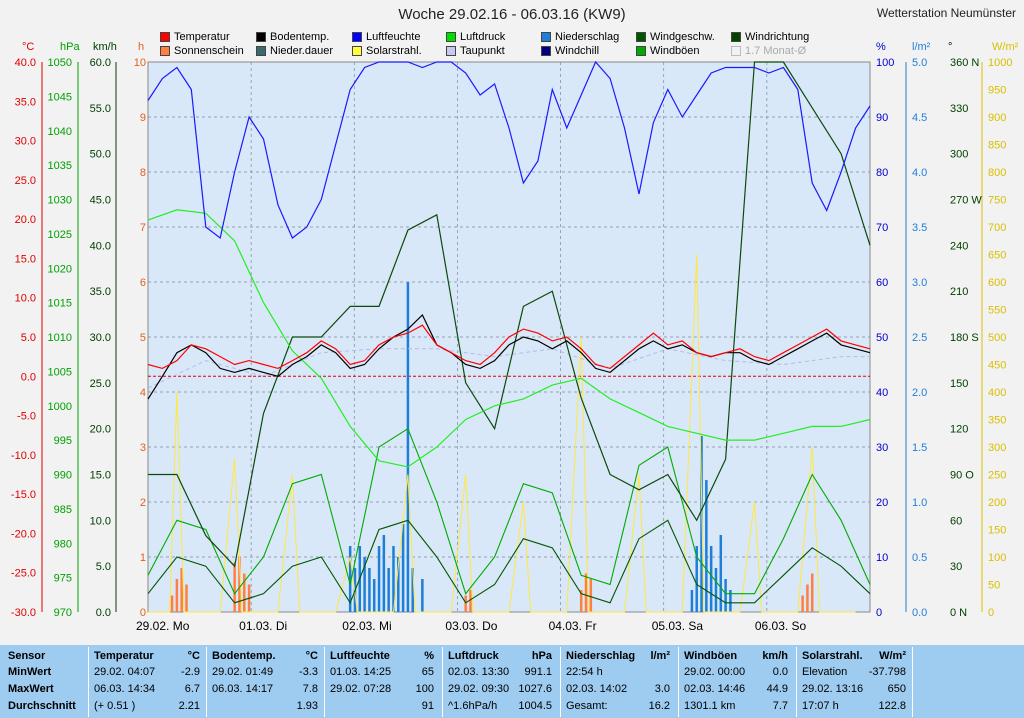 The image size is (1024, 718). What do you see at coordinates (535, 706) in the screenshot?
I see `stats-cell-value: 1004.5` at bounding box center [535, 706].